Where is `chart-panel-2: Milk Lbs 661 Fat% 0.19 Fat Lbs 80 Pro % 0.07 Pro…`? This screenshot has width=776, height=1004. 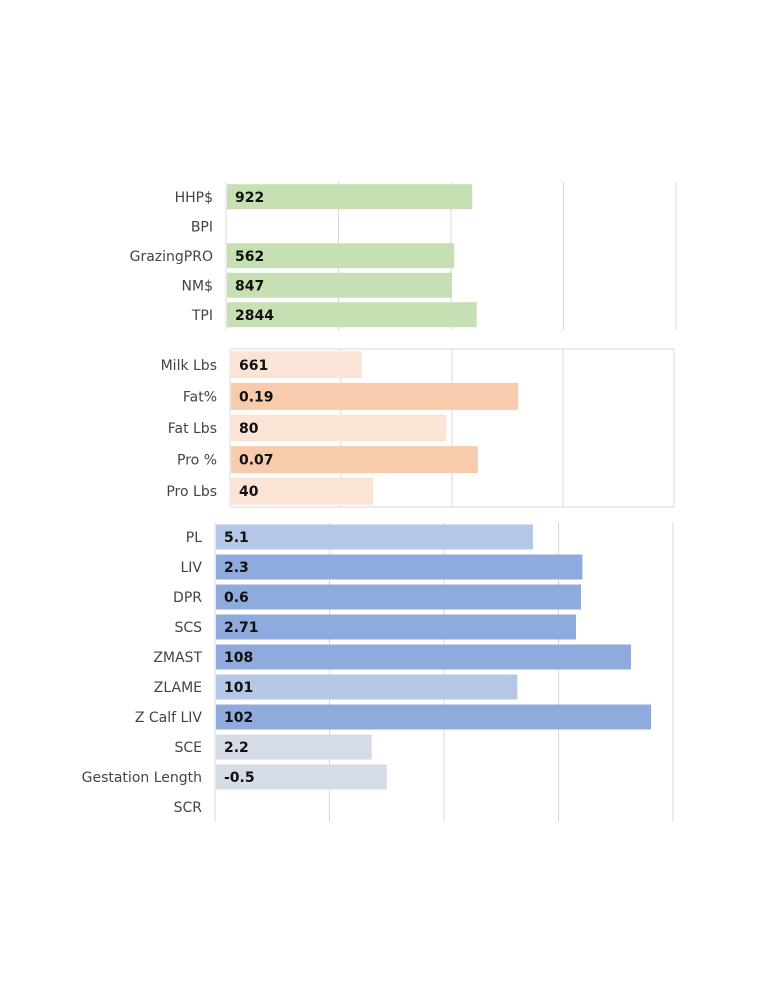
chart-panel-2: Milk Lbs 661 Fat% 0.19 Fat Lbs 80 Pro % 0.07 Pro… is located at coordinates (418, 428).